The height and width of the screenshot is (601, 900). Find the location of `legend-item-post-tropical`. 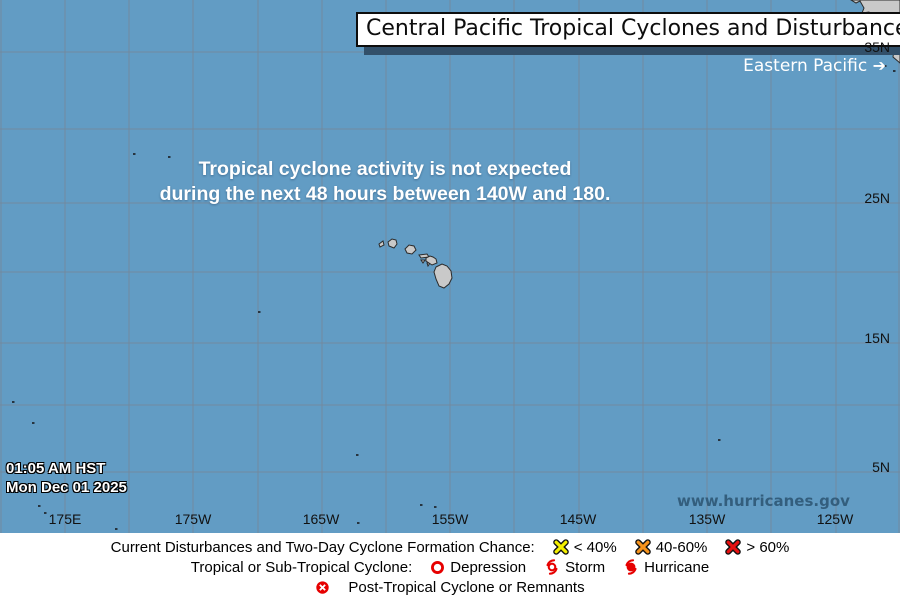

legend-item-post-tropical is located at coordinates (322, 587).